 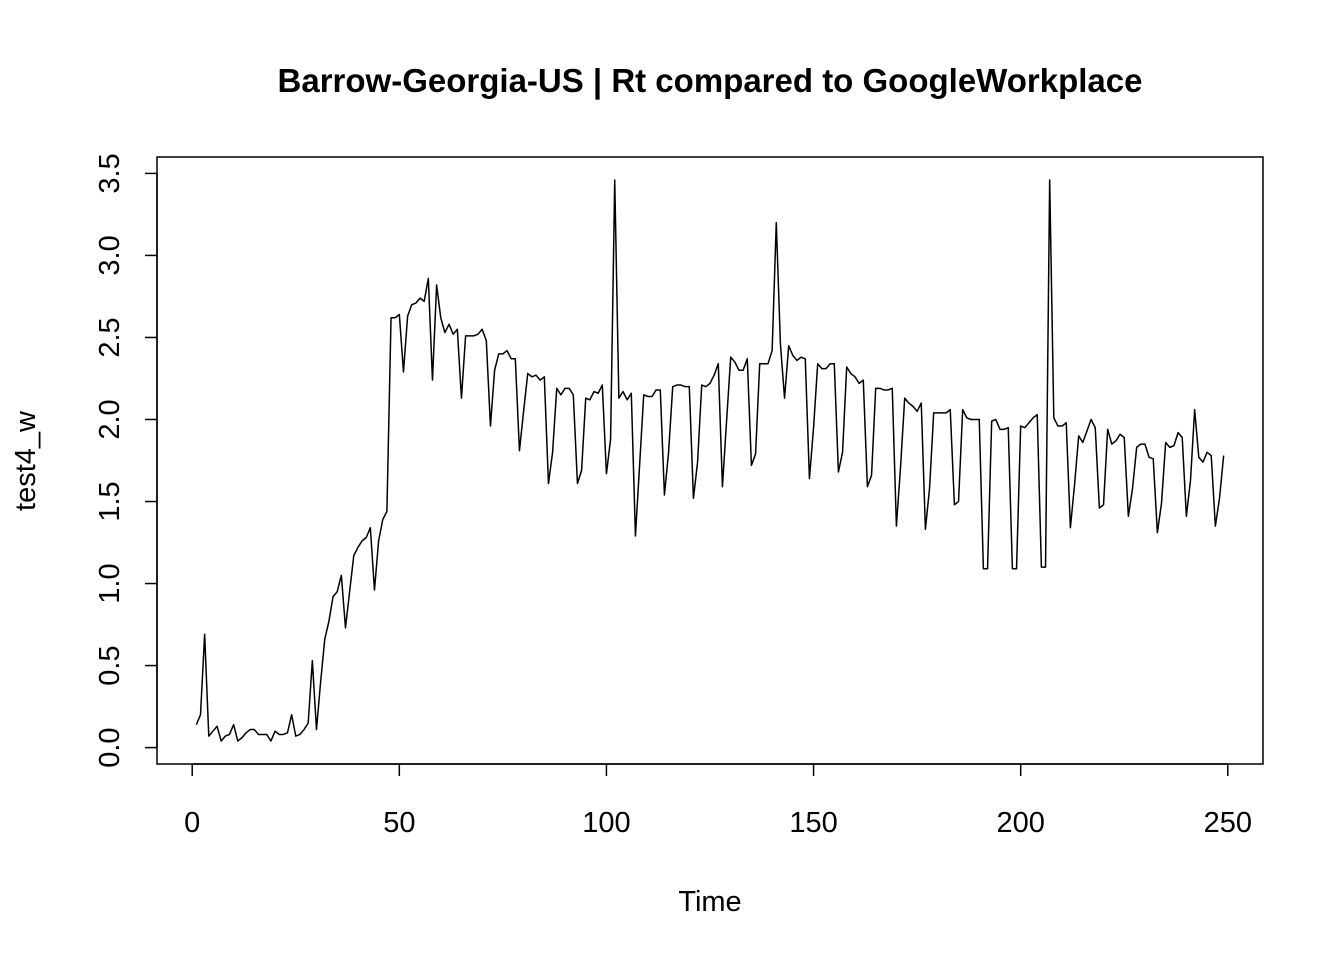 What do you see at coordinates (718, 801) in the screenshot?
I see `x-axis: 0 50 100 150 200 250` at bounding box center [718, 801].